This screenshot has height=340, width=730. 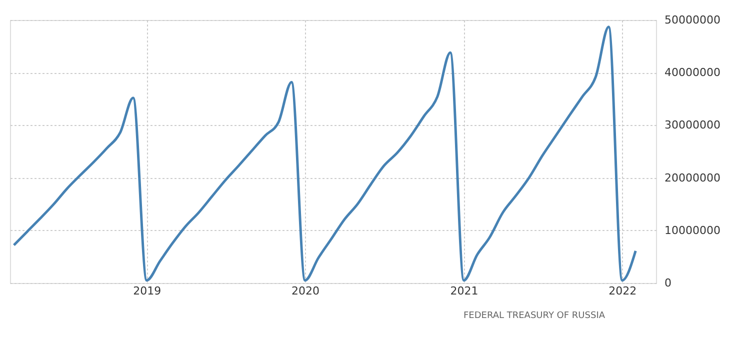 I want to click on x-tick-label: 2019, so click(x=147, y=291).